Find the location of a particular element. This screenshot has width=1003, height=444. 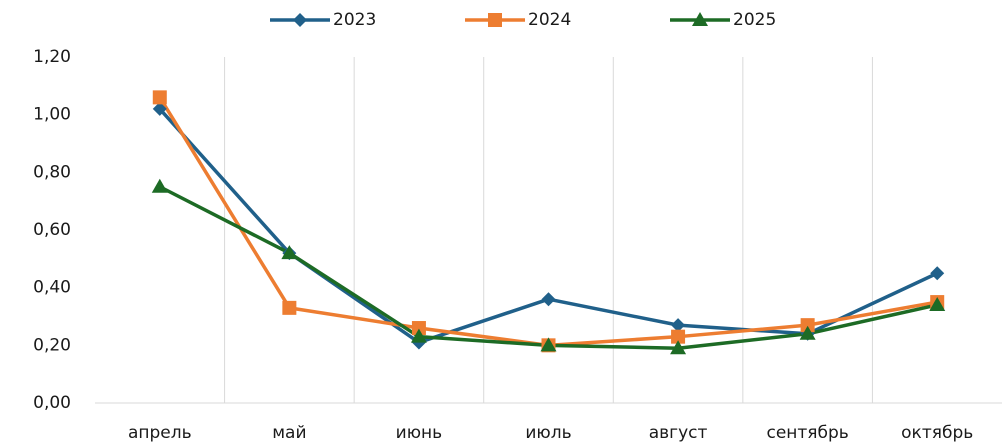

y-tick-label: 0,00 is located at coordinates (52, 403).